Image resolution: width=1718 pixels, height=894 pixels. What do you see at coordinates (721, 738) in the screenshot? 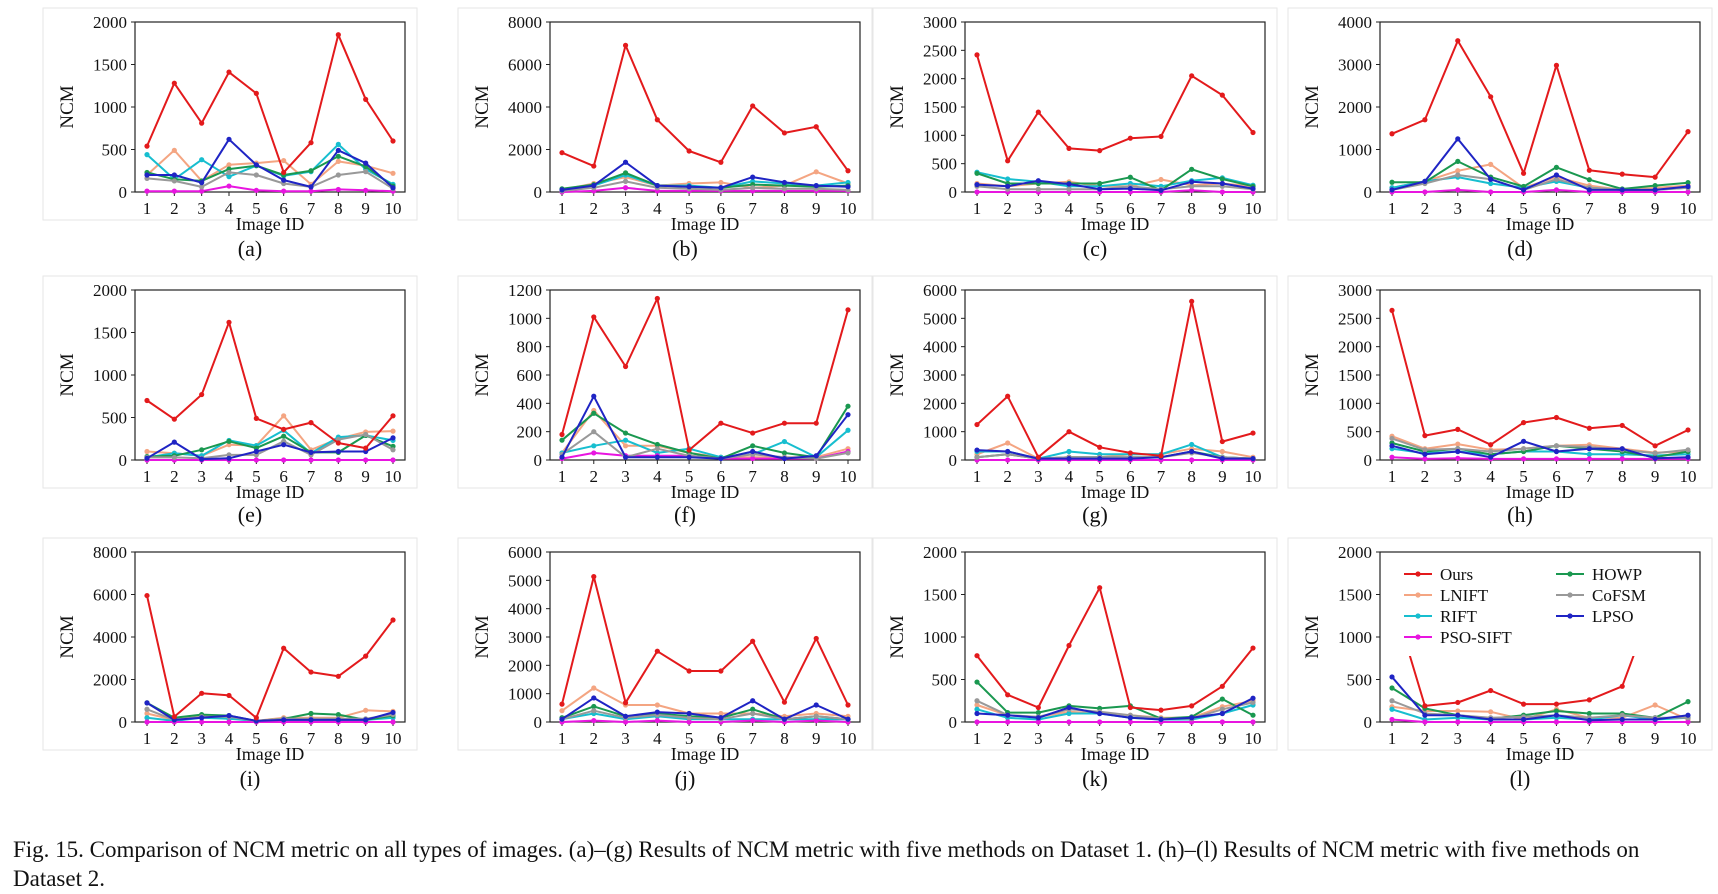
I see `x-tick-label: 6` at bounding box center [721, 738].